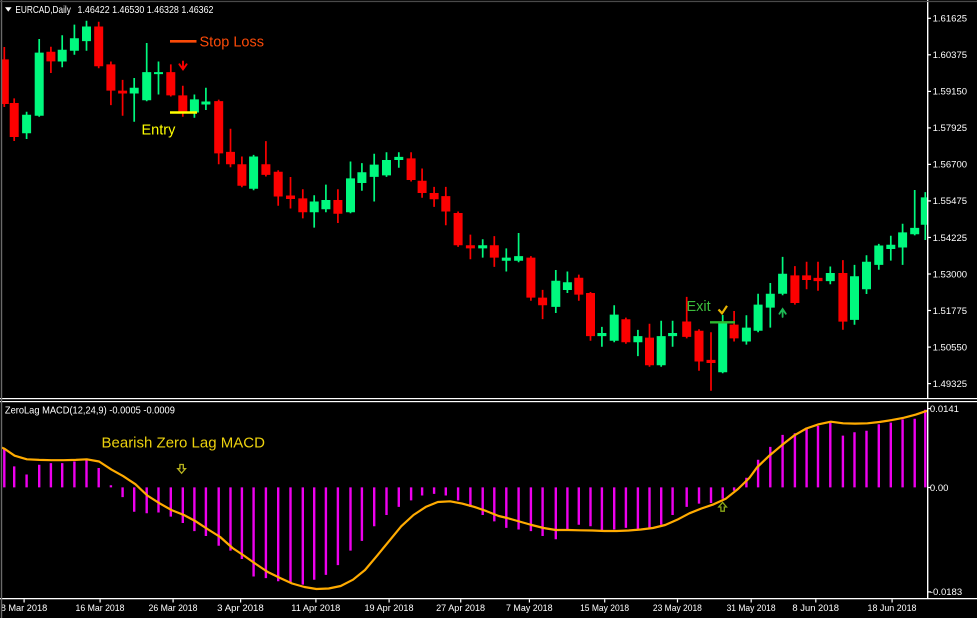 This screenshot has height=618, width=977. Describe the element at coordinates (950, 55) in the screenshot. I see `svg-text: 1.60375` at that location.